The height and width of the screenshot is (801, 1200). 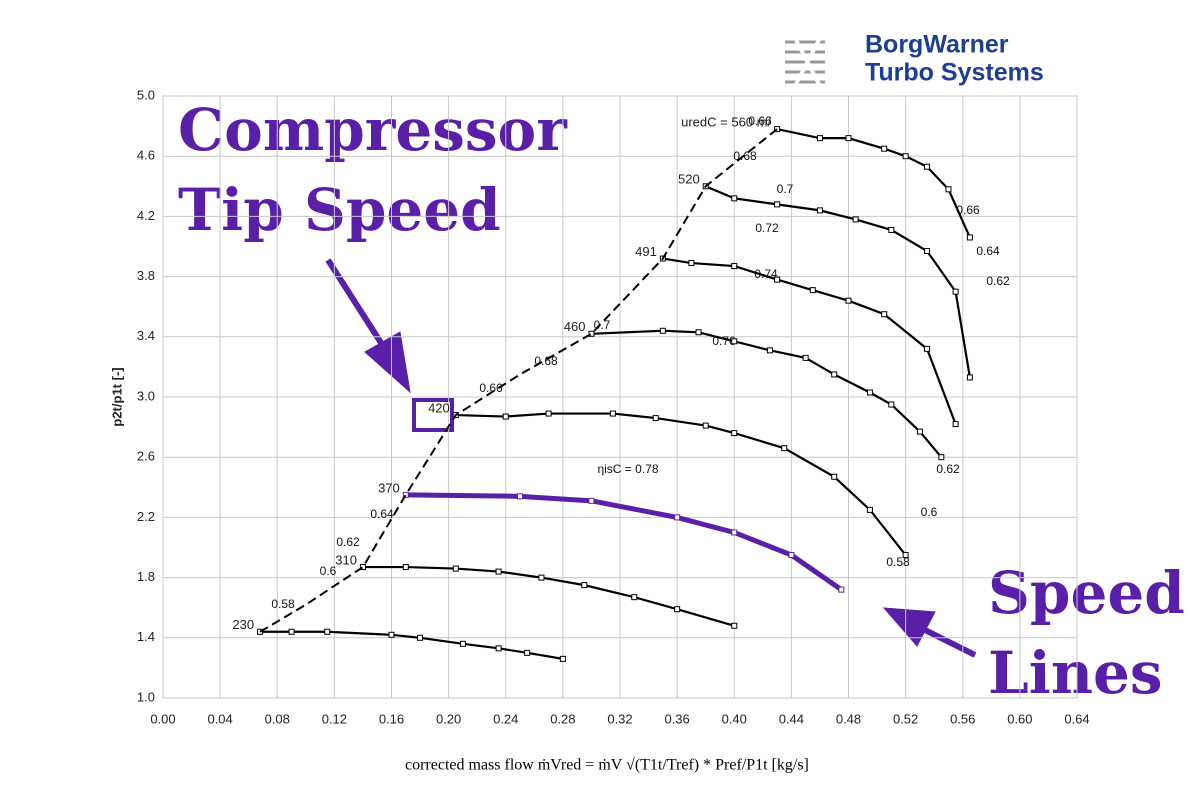 What do you see at coordinates (848, 718) in the screenshot?
I see `x-tick-label: 0.48` at bounding box center [848, 718].